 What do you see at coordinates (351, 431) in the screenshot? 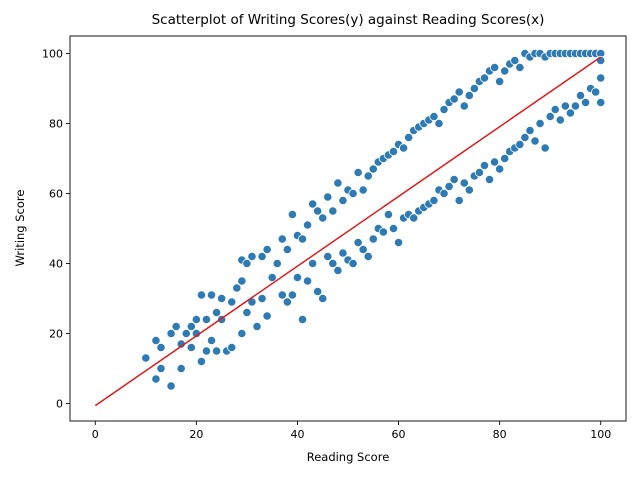
I see `x-axis-ticks: 0 20 40 60 80 100` at bounding box center [351, 431].